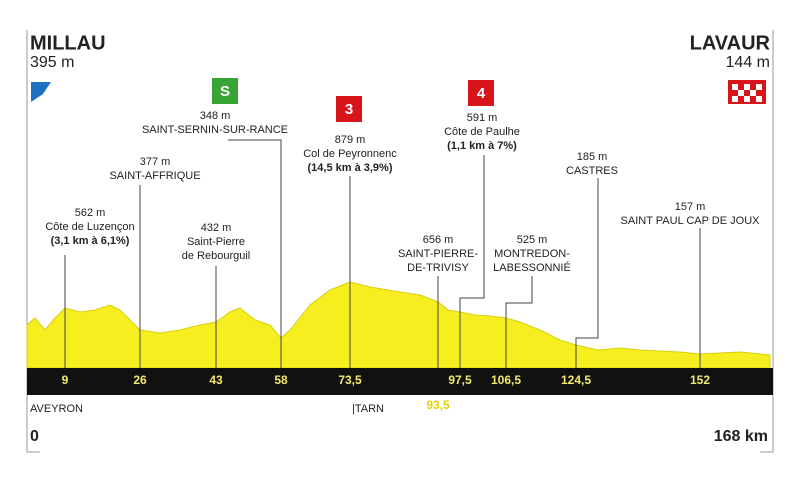 The width and height of the screenshot is (800, 483). I want to click on km-marker: 124,5, so click(576, 380).